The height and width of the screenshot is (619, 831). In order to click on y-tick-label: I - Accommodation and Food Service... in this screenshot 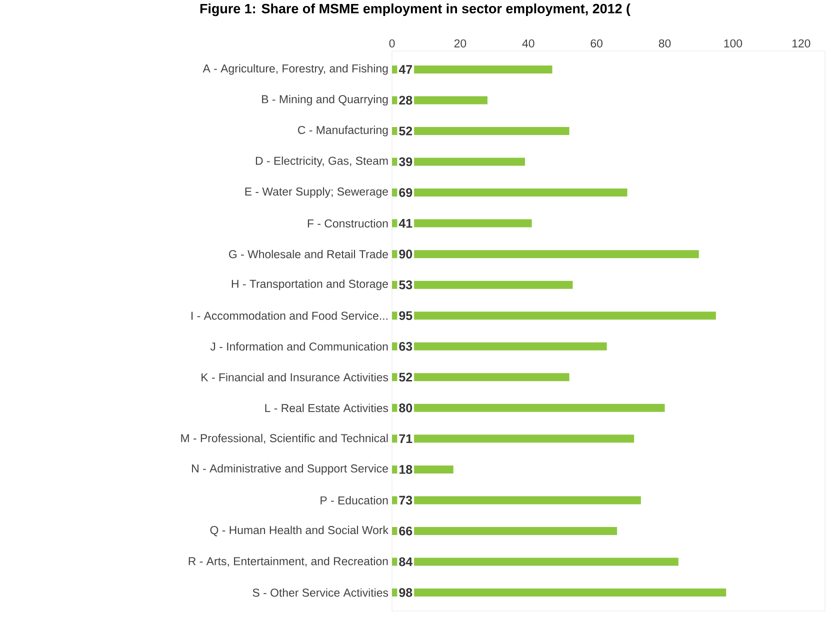, I will do `click(290, 315)`.